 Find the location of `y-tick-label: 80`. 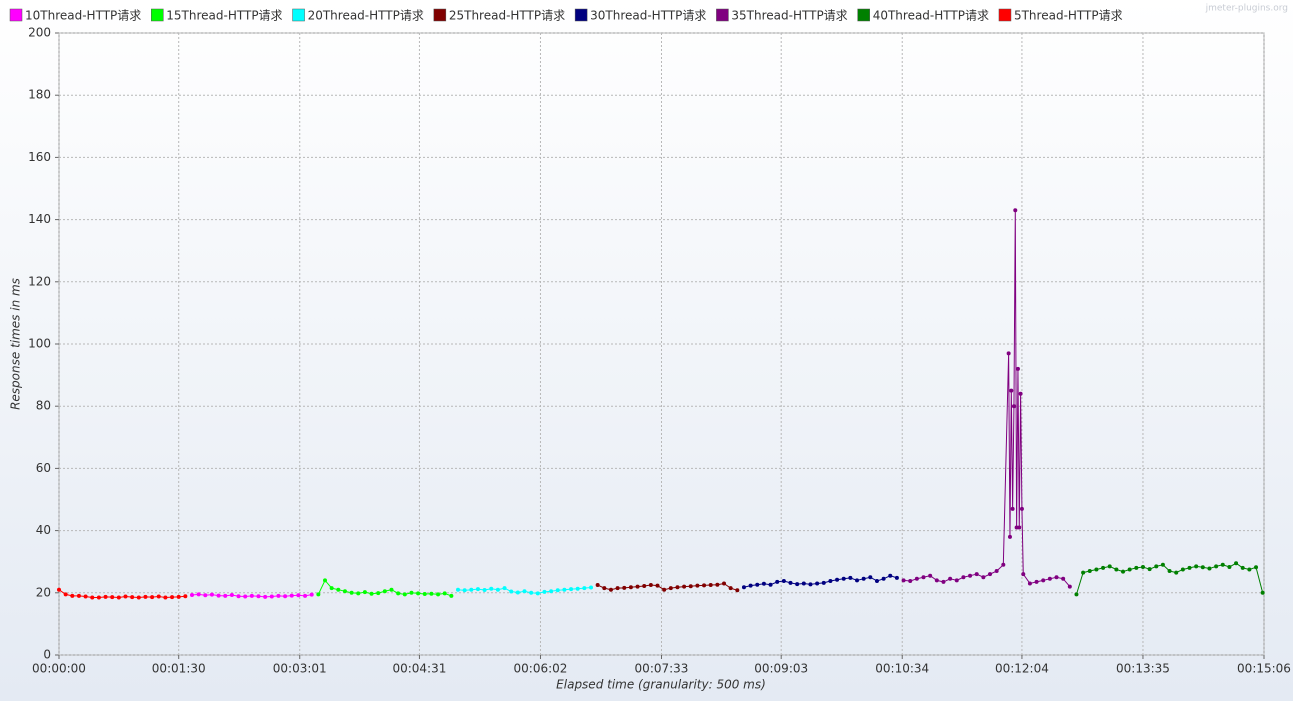

y-tick-label: 80 is located at coordinates (43, 406).